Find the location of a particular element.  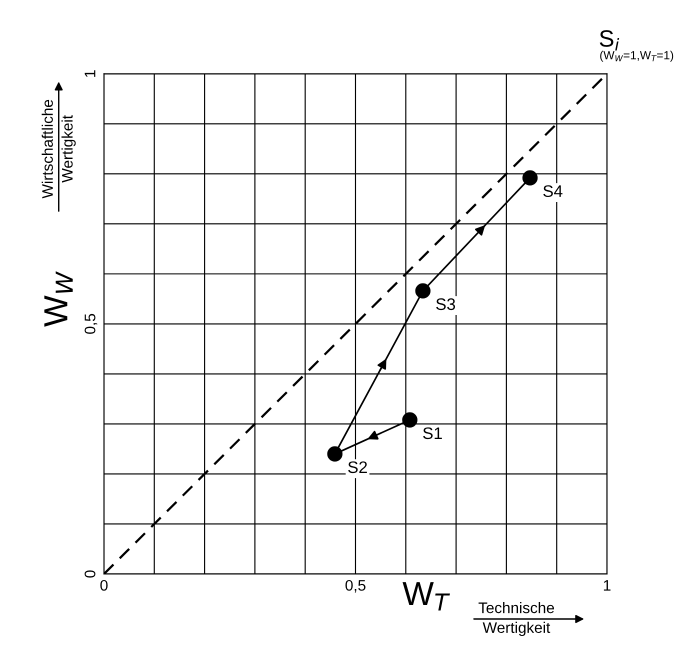

x-tick-label: 1 is located at coordinates (607, 585).